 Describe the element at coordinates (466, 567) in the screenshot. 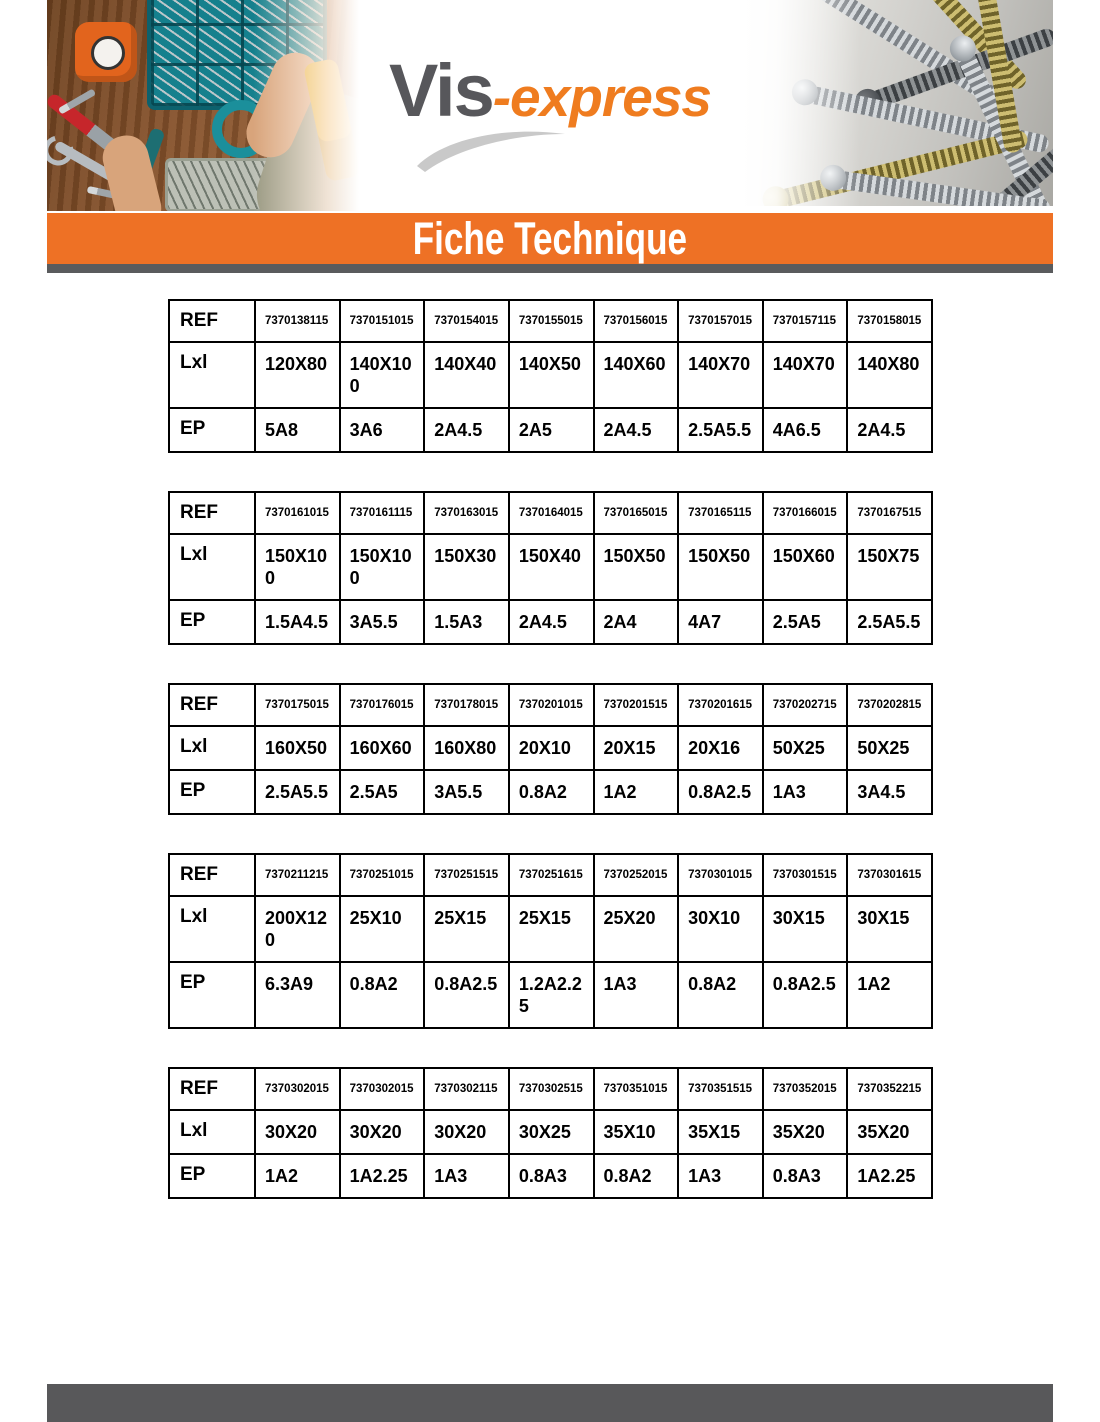

I see `lxl-value-cell: 150X30` at that location.